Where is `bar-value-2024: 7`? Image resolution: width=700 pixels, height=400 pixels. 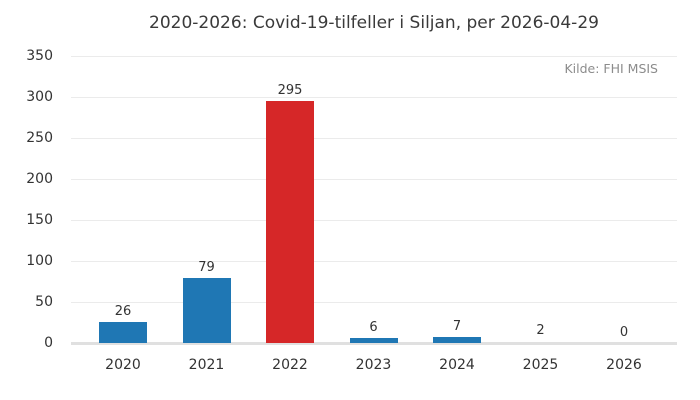
bar-value-2024: 7 is located at coordinates (457, 327).